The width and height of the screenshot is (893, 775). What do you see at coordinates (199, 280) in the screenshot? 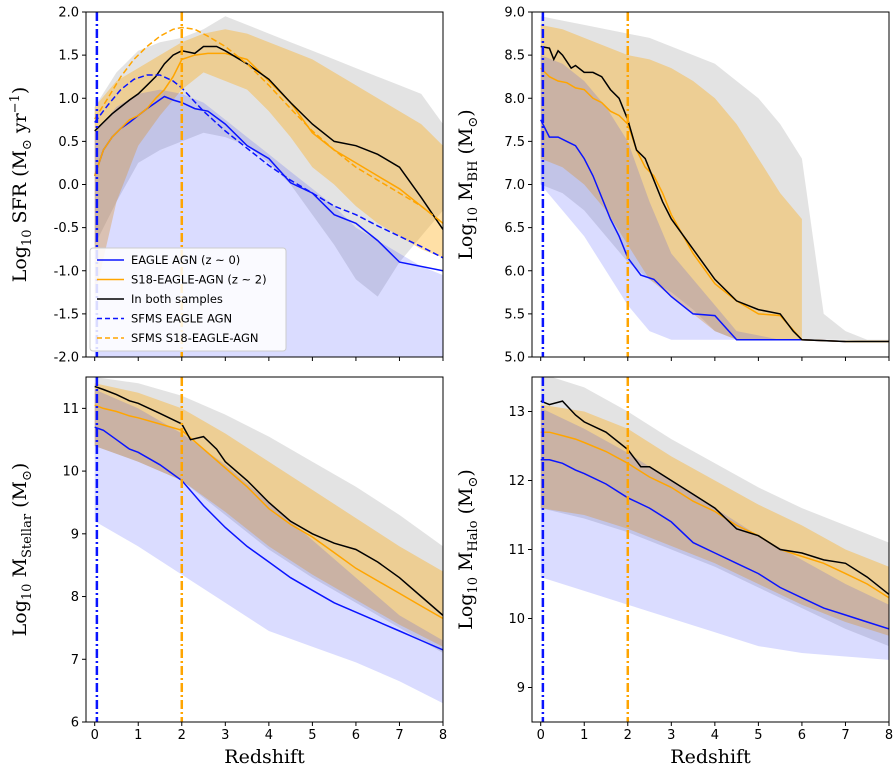
I see `legend-label: S18-EAGLE-AGN (z ~ 2)` at bounding box center [199, 280].